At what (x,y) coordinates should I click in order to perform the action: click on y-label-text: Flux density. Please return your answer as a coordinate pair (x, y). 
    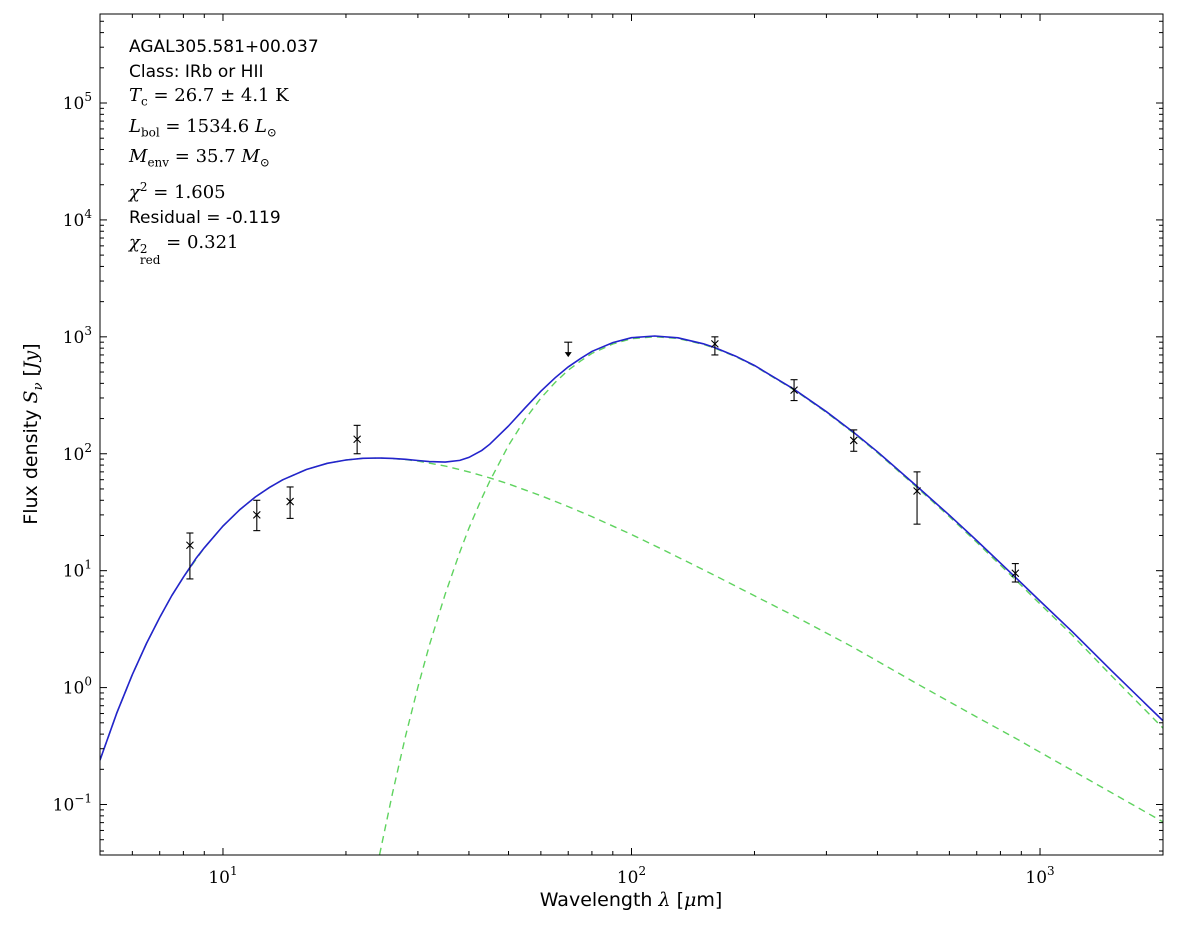
    Looking at the image, I should click on (31, 464).